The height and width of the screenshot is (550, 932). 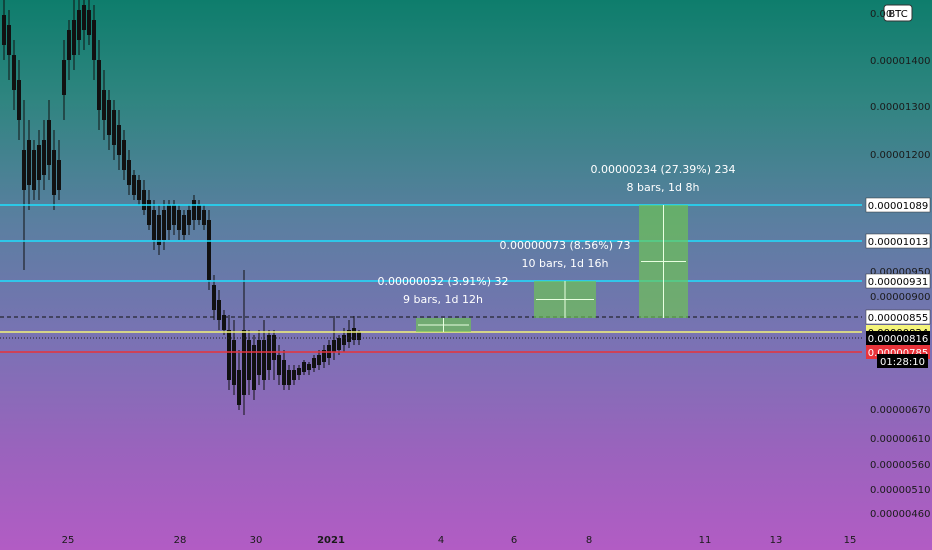 What do you see at coordinates (331, 540) in the screenshot?
I see `x-tick-label: 2021` at bounding box center [331, 540].